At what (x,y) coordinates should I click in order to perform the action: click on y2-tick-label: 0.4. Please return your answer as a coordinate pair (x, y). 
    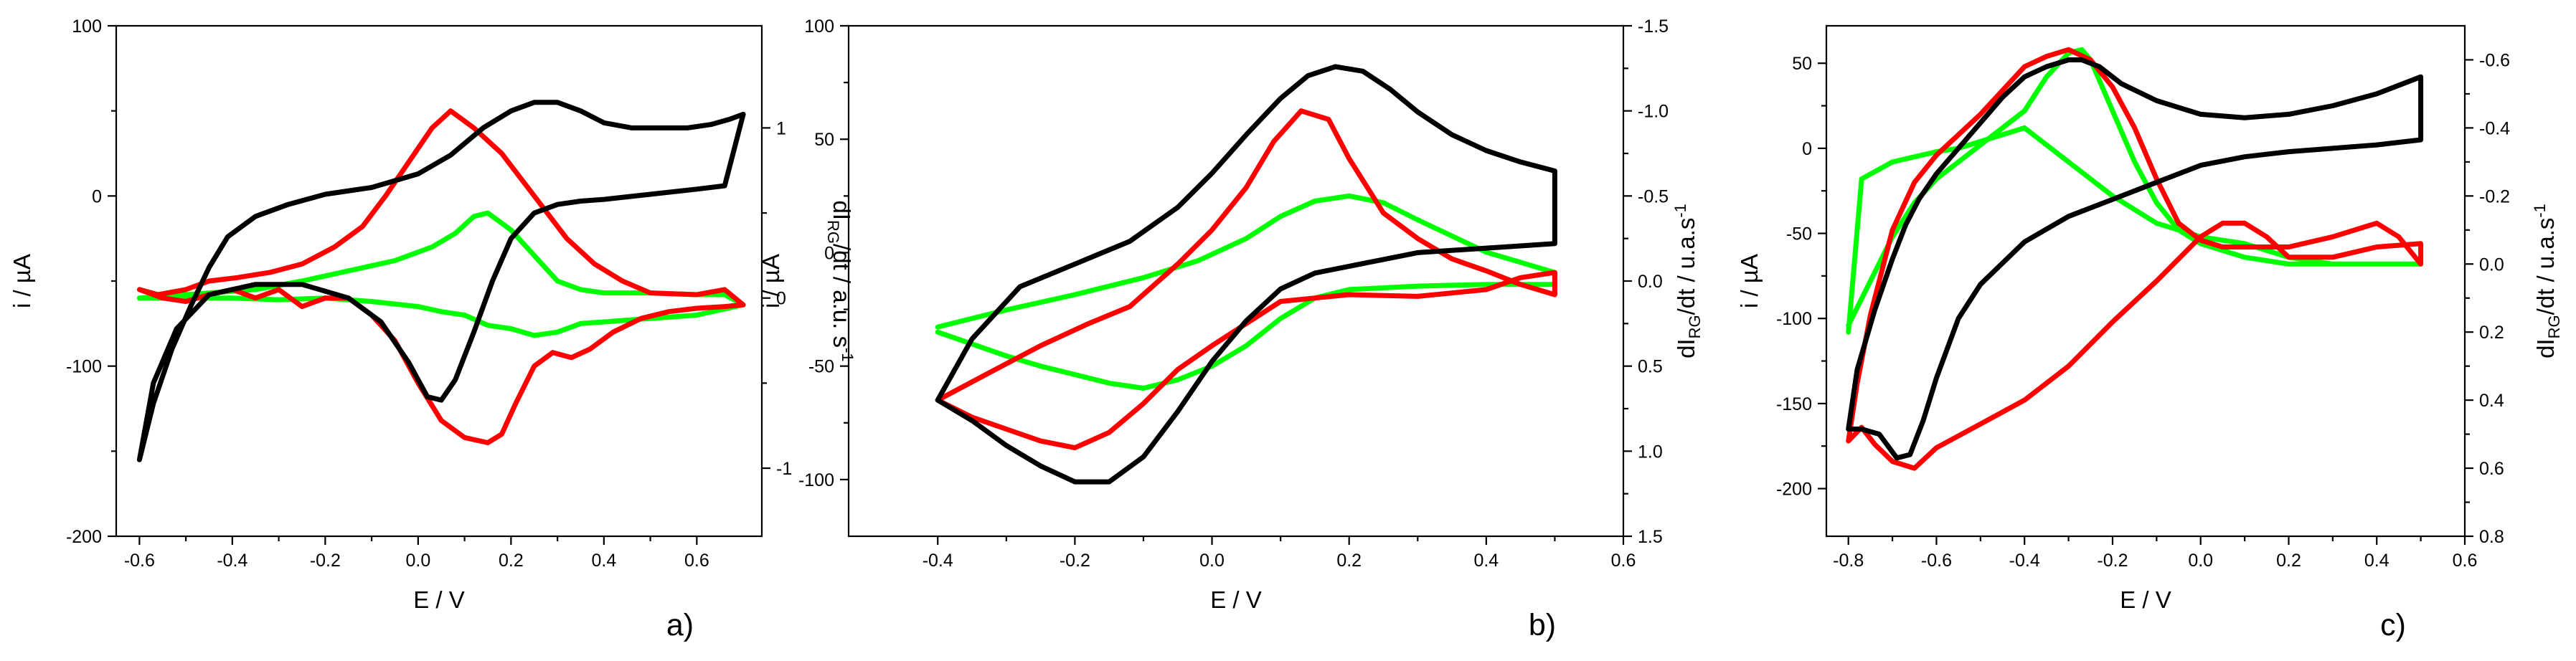
    Looking at the image, I should click on (2491, 401).